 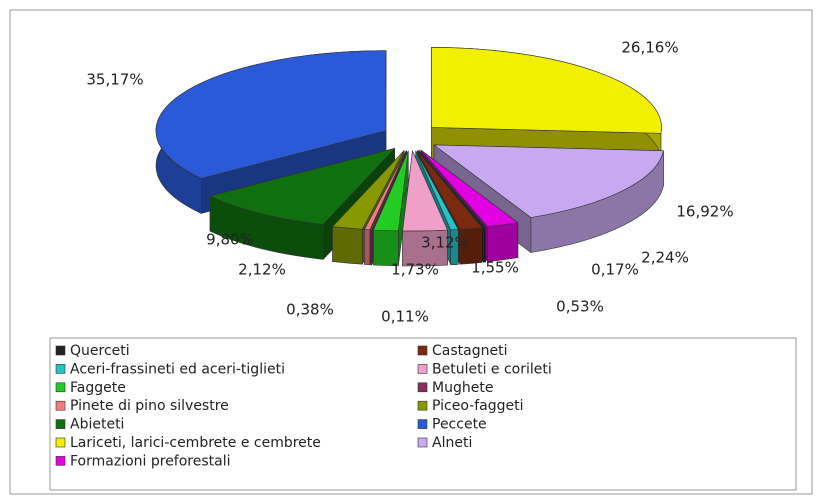 What do you see at coordinates (114, 80) in the screenshot?
I see `data-label: 35,17%` at bounding box center [114, 80].